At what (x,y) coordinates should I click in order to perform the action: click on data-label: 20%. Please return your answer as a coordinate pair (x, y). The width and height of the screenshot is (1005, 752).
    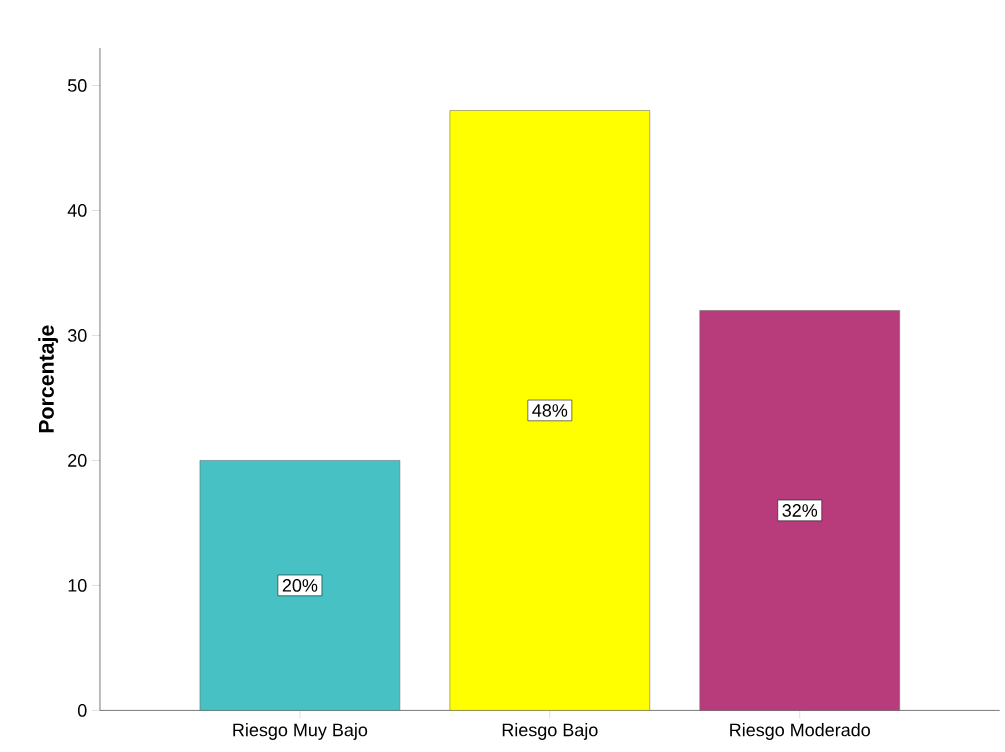
    Looking at the image, I should click on (300, 585).